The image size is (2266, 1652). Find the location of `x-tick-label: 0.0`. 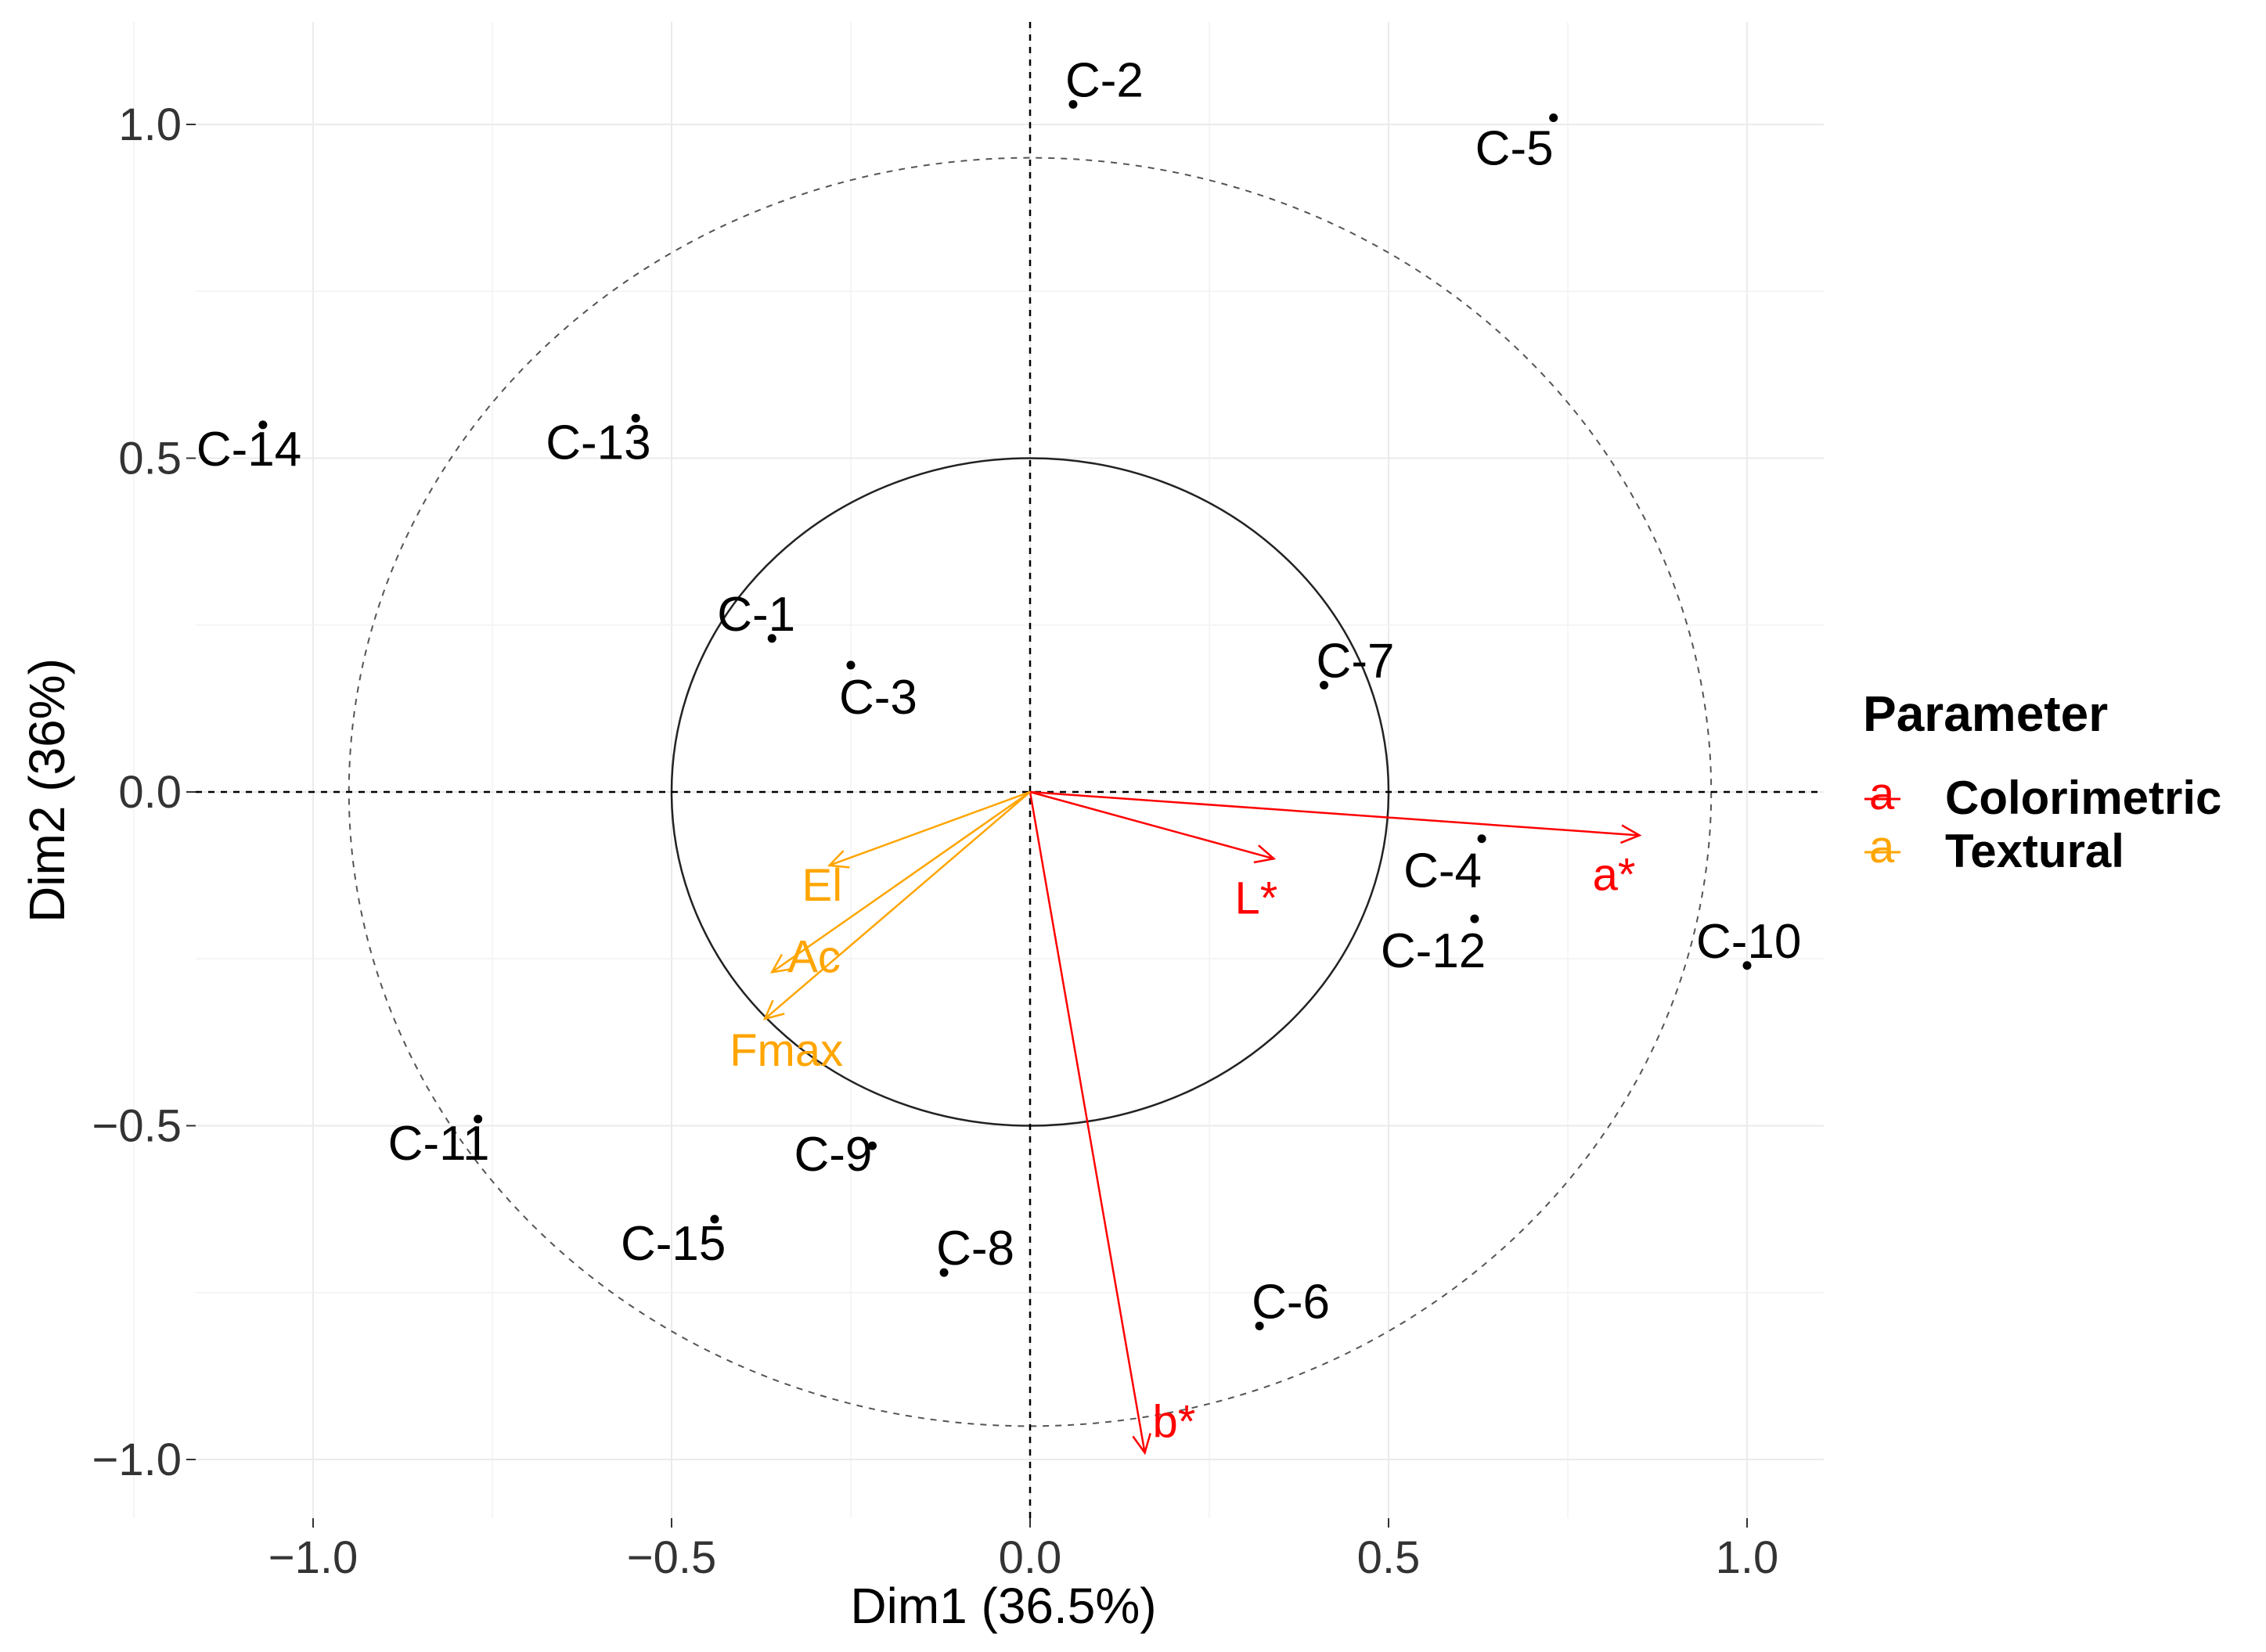

x-tick-label: 0.0 is located at coordinates (1030, 1557).